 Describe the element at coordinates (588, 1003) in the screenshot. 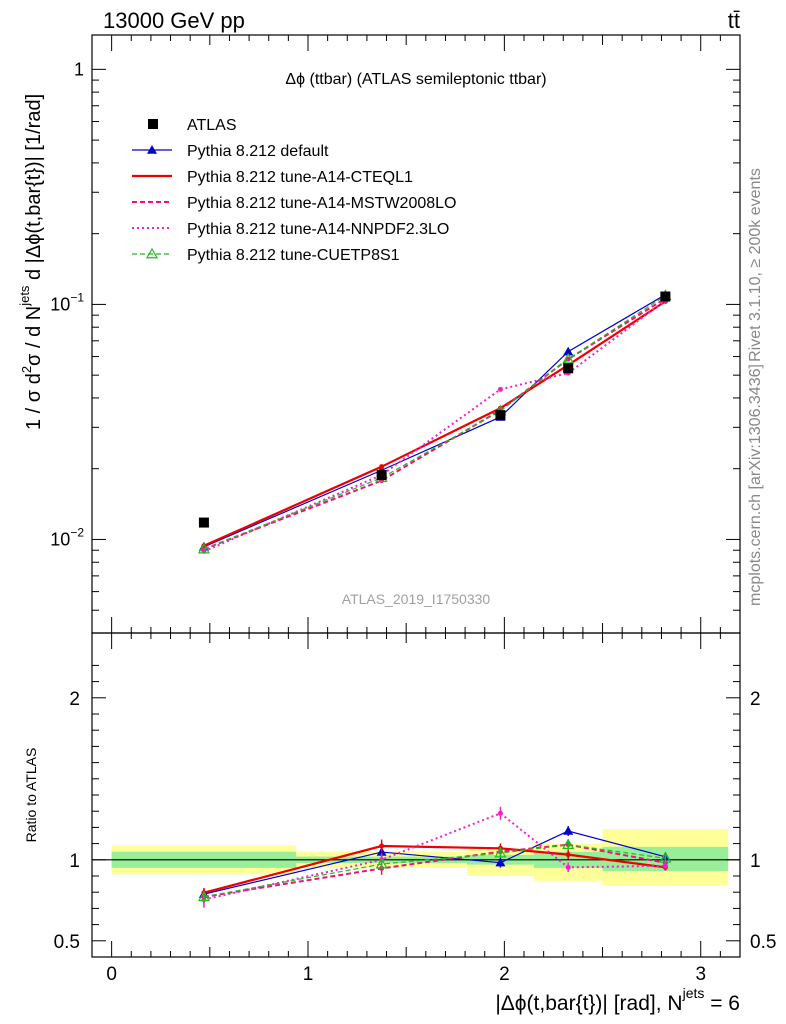

I see `x-axis-label-main: |Δϕ(t,bar{t})| [rad], N` at that location.